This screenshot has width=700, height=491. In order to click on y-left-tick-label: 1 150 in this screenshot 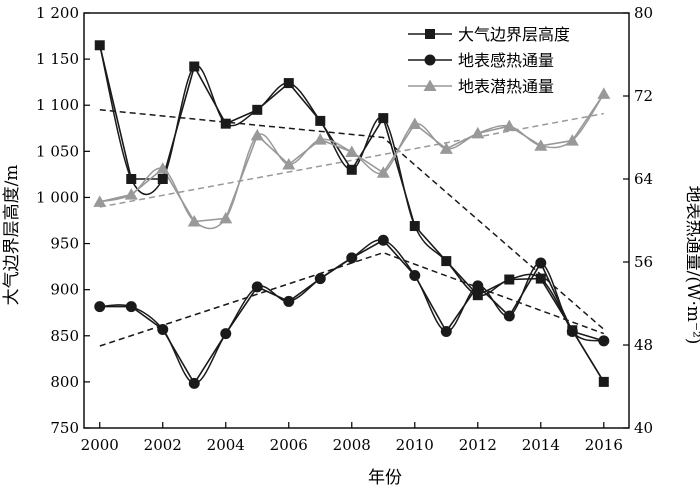, I will do `click(57, 59)`.